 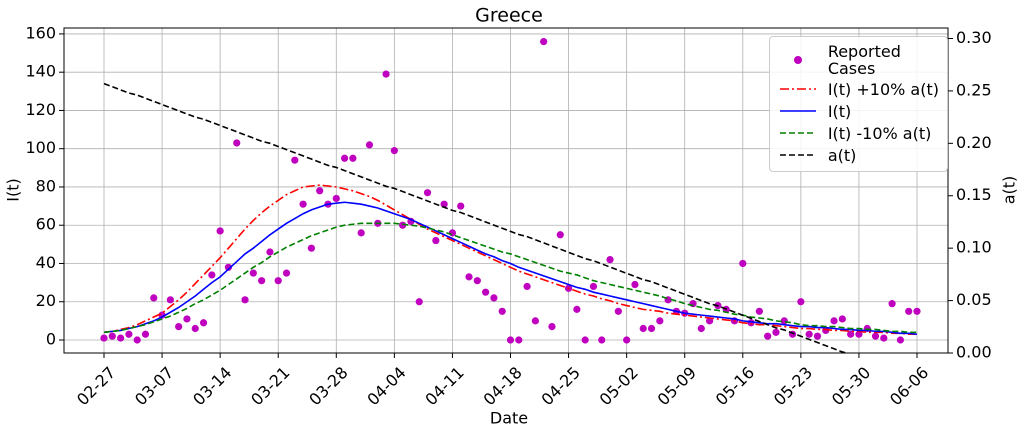 What do you see at coordinates (46, 185) in the screenshot?
I see `y-tick-label: 80` at bounding box center [46, 185].